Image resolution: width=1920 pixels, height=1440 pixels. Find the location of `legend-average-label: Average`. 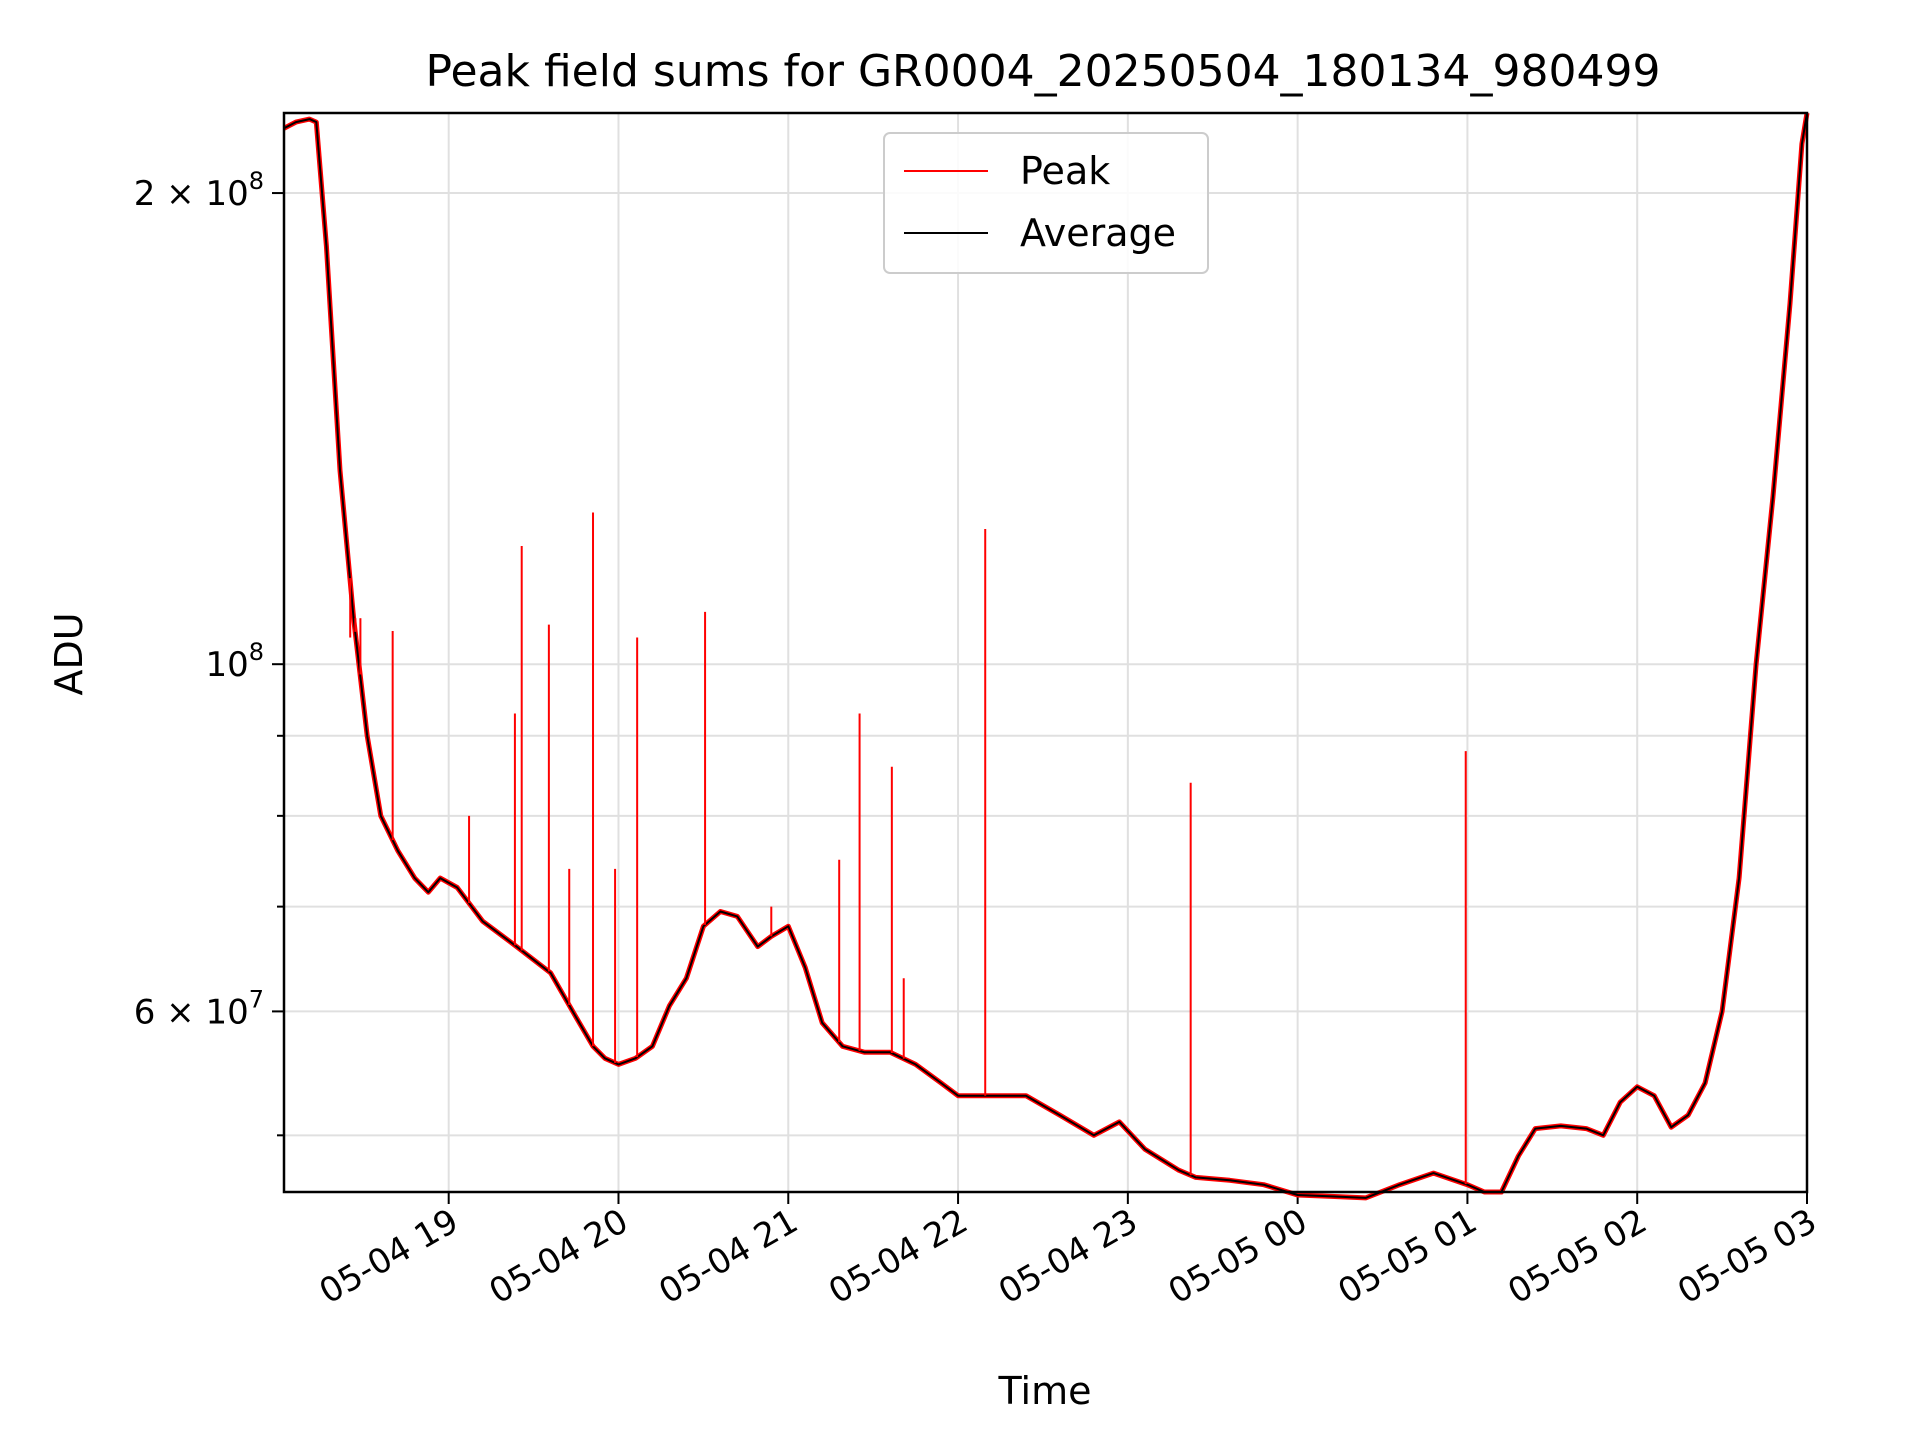

legend-average-label: Average is located at coordinates (1098, 233).